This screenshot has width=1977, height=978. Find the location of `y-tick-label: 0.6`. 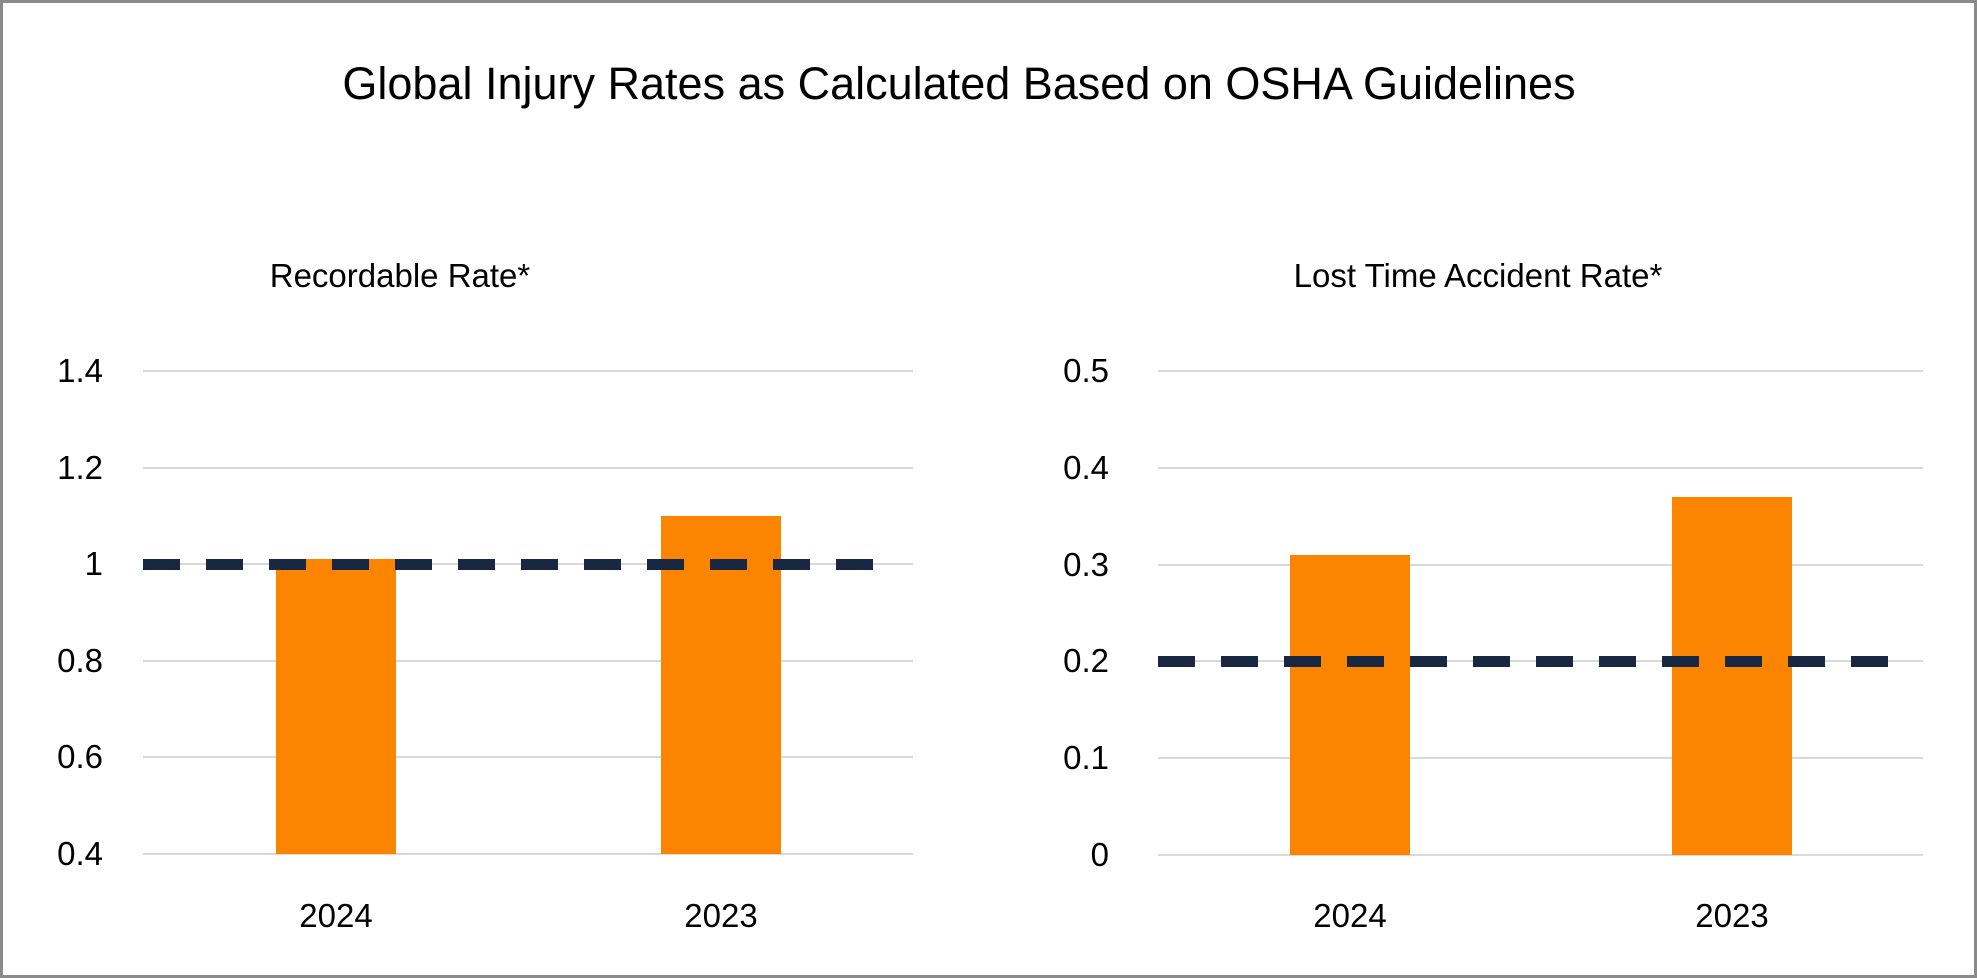

y-tick-label: 0.6 is located at coordinates (80, 757).